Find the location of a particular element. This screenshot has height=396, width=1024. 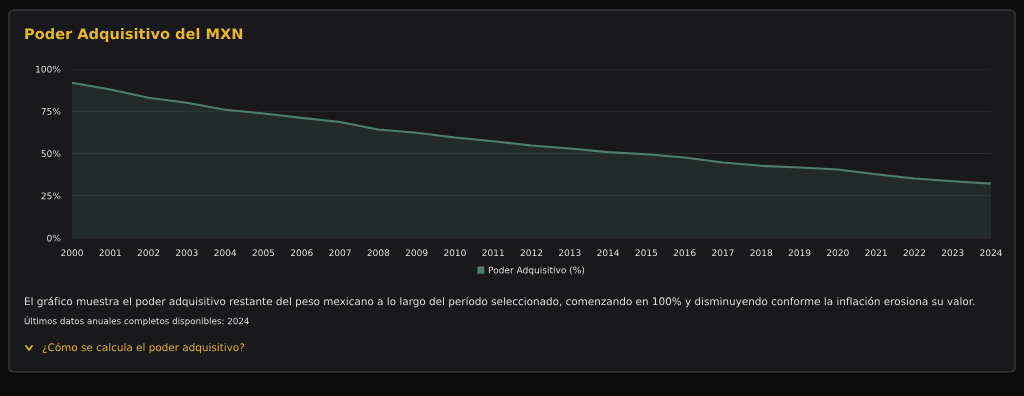

legend-label: Poder Adquisitivo (%) is located at coordinates (536, 271).